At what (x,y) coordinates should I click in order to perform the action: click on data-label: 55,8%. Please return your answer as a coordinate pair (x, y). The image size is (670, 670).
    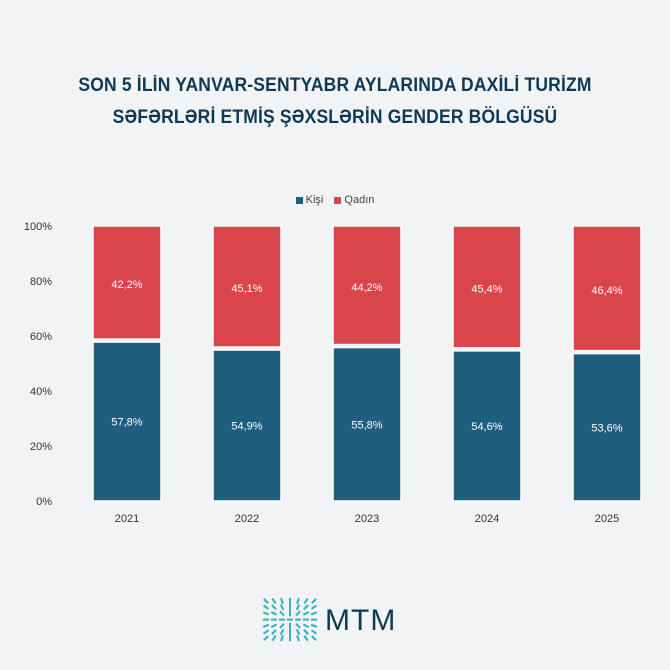
    Looking at the image, I should click on (366, 425).